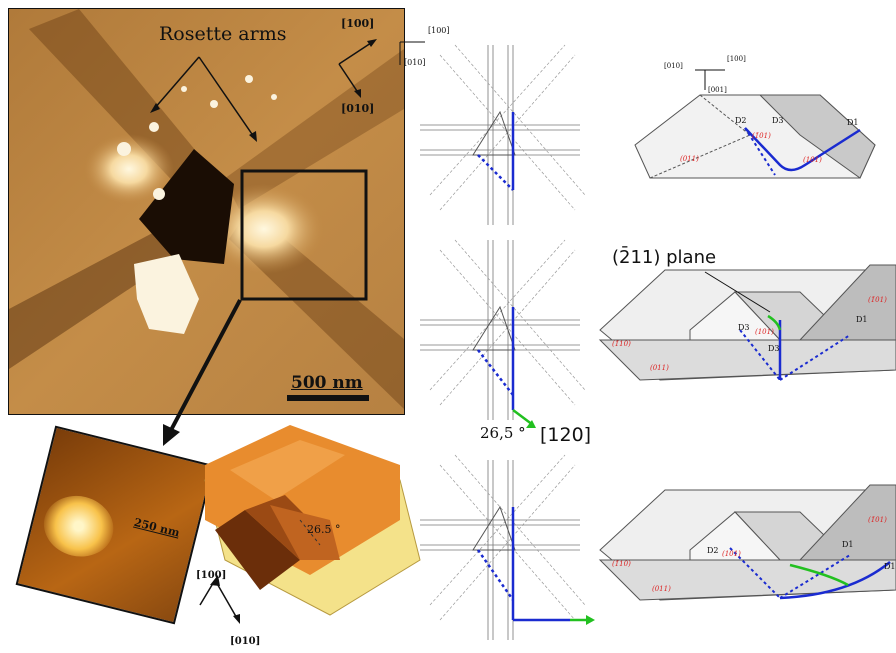 The image size is (896, 653). I want to click on bot-face-2: (011), so click(661, 589).